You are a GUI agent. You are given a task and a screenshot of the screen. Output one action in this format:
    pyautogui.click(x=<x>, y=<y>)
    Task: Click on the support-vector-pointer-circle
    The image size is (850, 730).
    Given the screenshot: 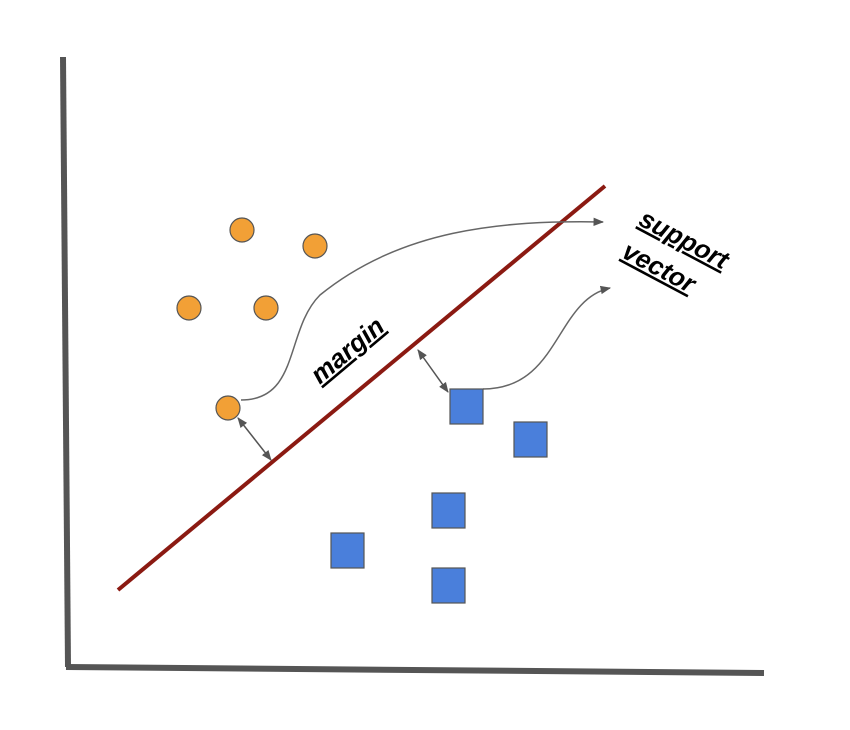 What is the action you would take?
    pyautogui.click(x=422, y=309)
    